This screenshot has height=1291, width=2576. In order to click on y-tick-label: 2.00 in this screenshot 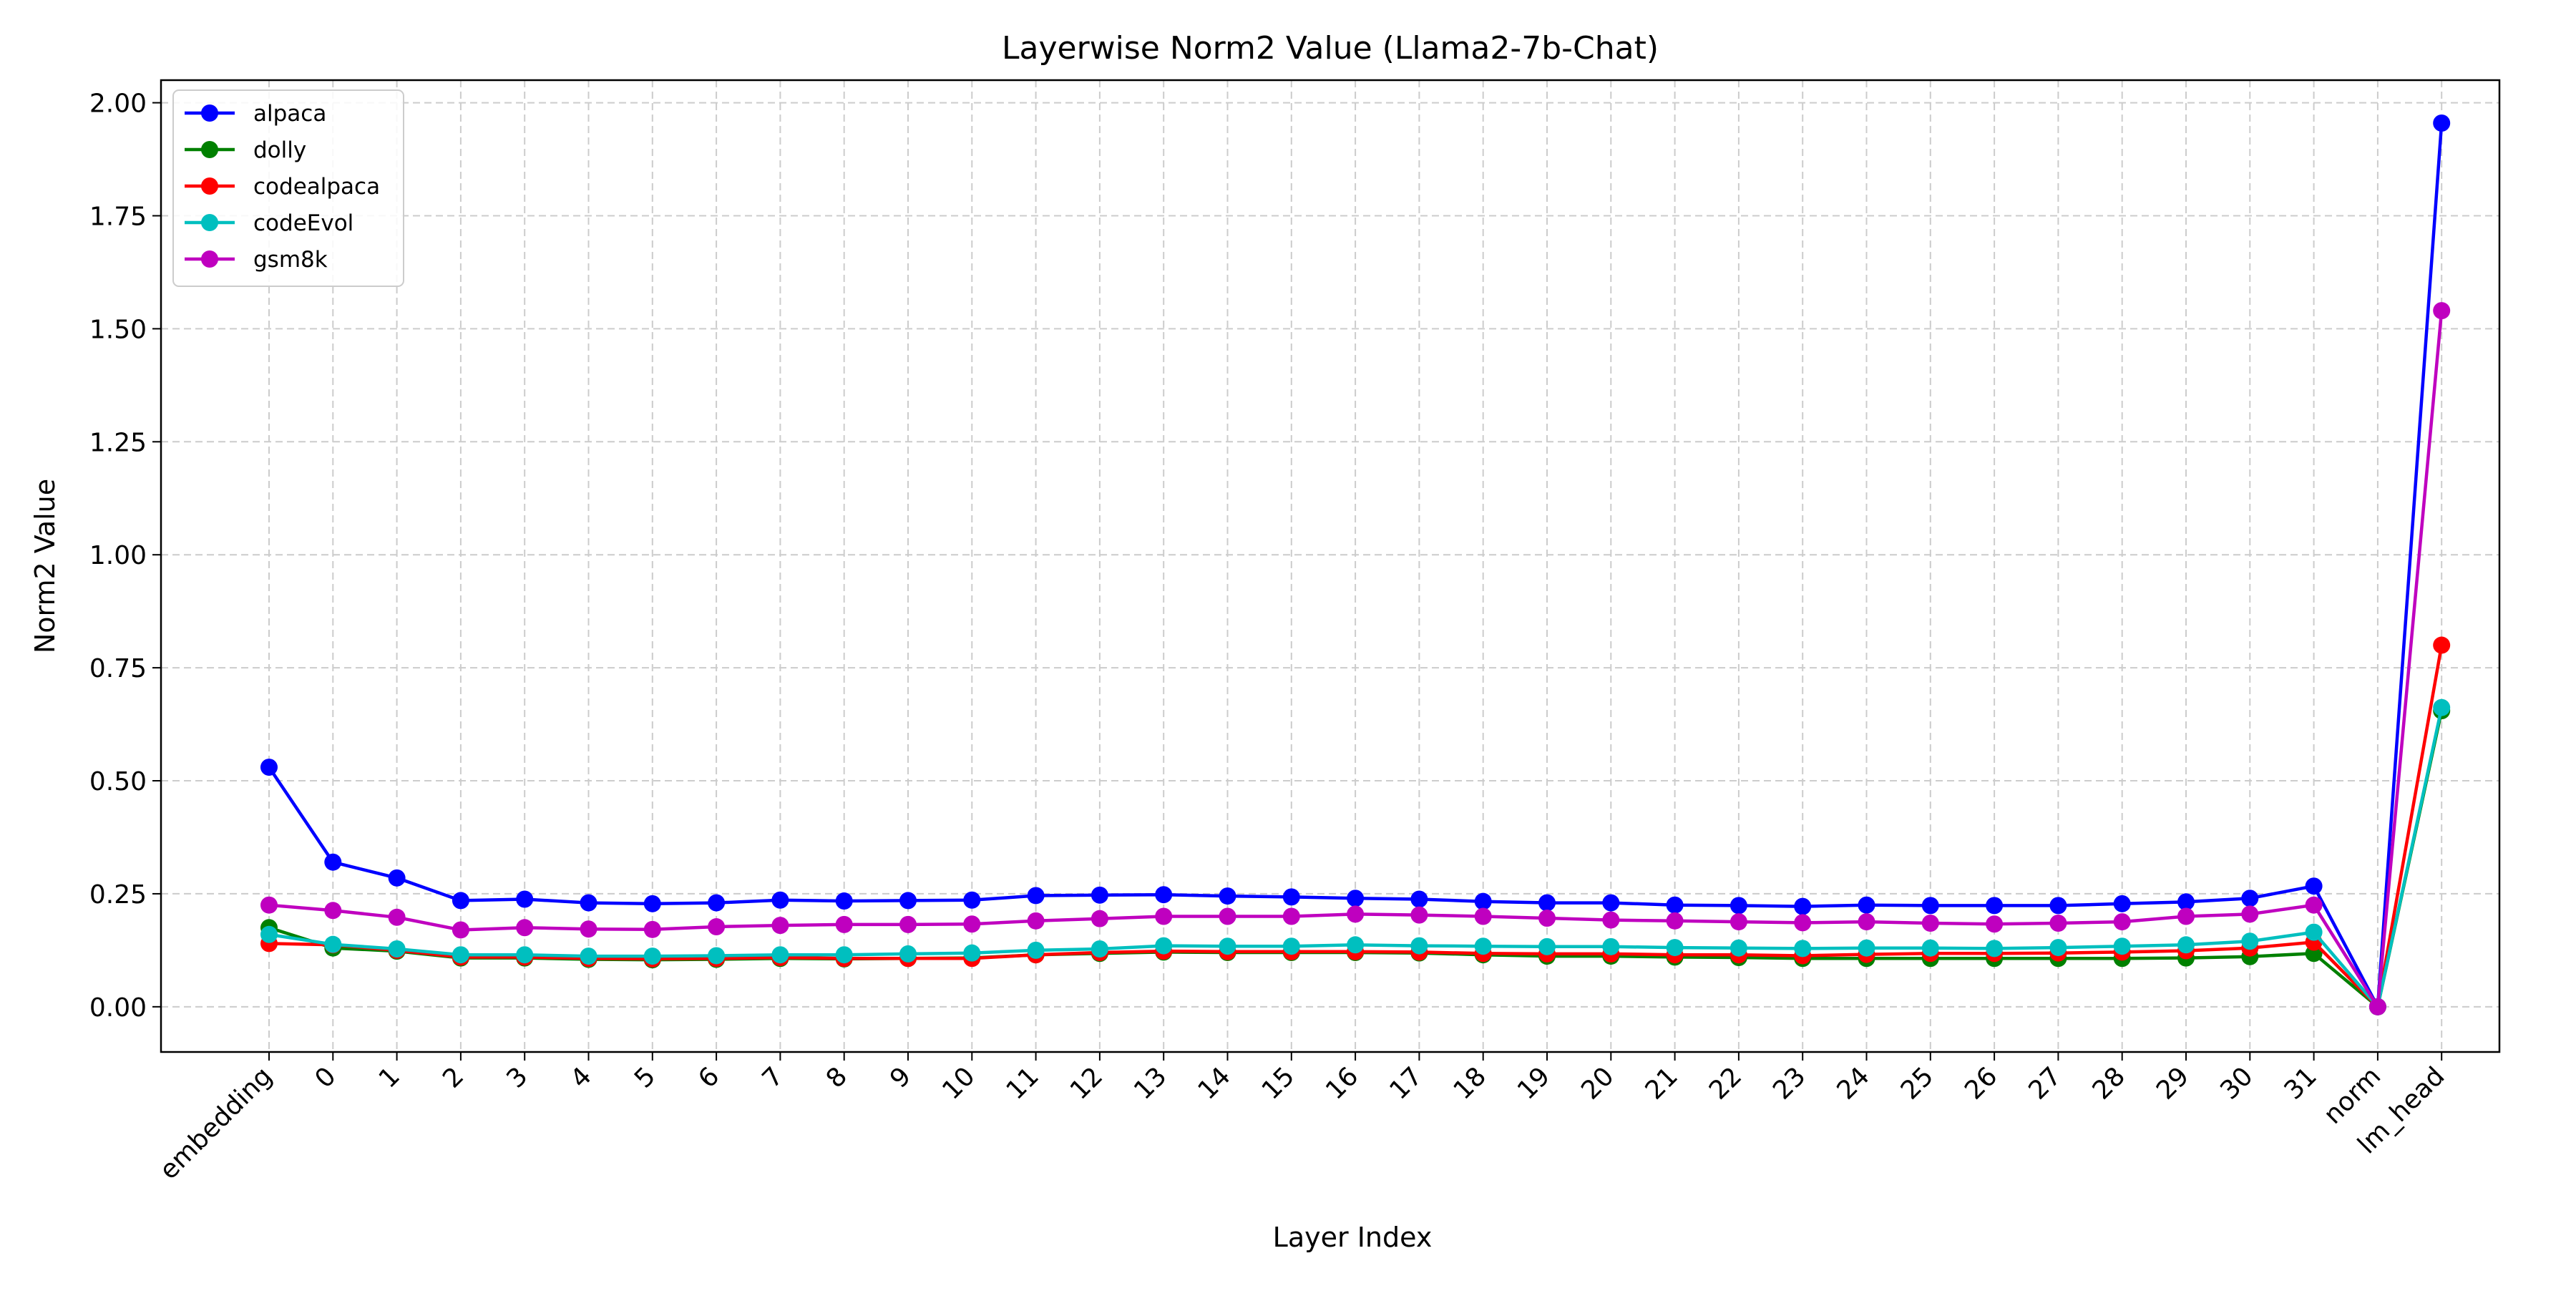, I will do `click(118, 104)`.